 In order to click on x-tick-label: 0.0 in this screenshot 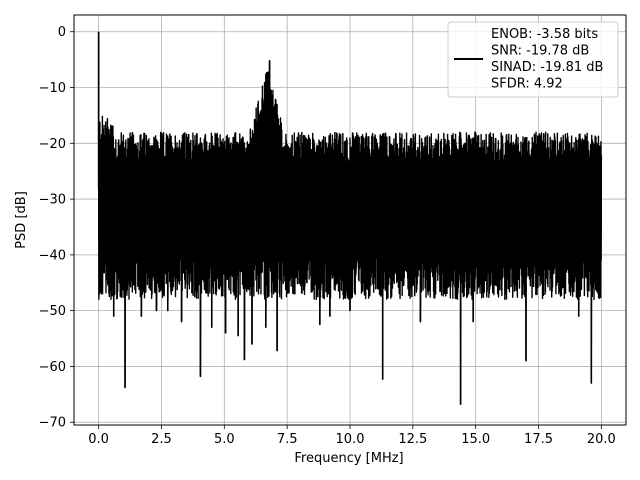, I will do `click(98, 439)`.